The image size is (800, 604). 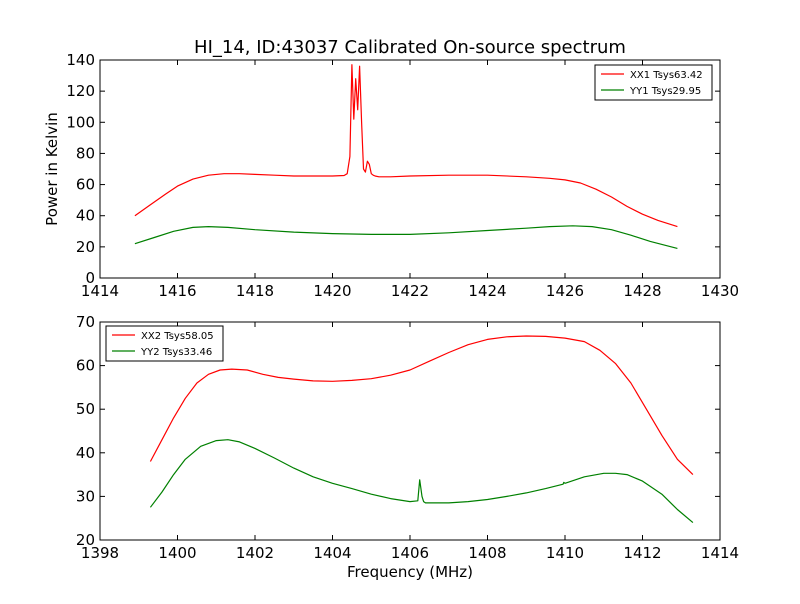 I want to click on bottom-x-tick-label: 1412, so click(x=642, y=553).